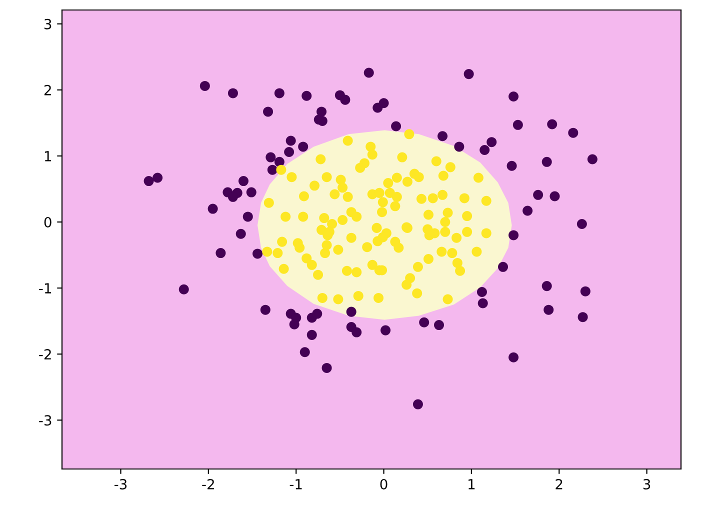 This screenshot has width=709, height=507. What do you see at coordinates (296, 484) in the screenshot?
I see `x-tick-label: -1` at bounding box center [296, 484].